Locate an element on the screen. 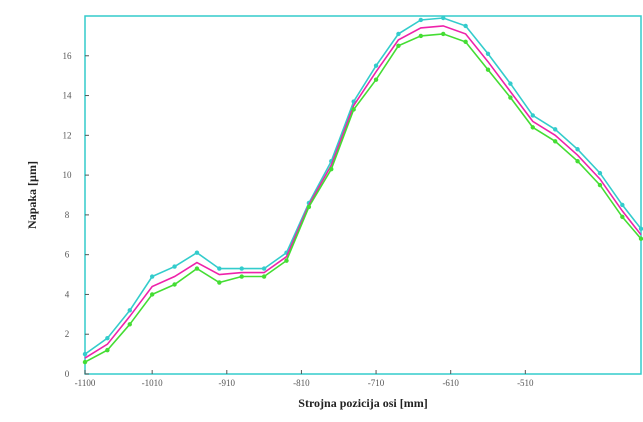 This screenshot has width=643, height=422. y-axis-ticks: 0 2 4 6 8 10 12 14 16 is located at coordinates (76, 215).